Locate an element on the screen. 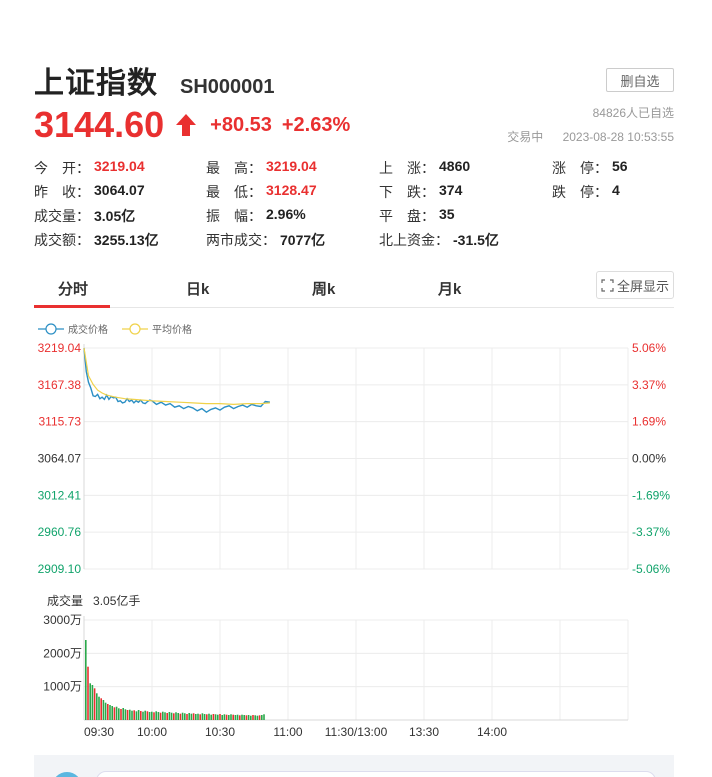  stat-turnover: 成交额： 3255.13亿 is located at coordinates (96, 240).